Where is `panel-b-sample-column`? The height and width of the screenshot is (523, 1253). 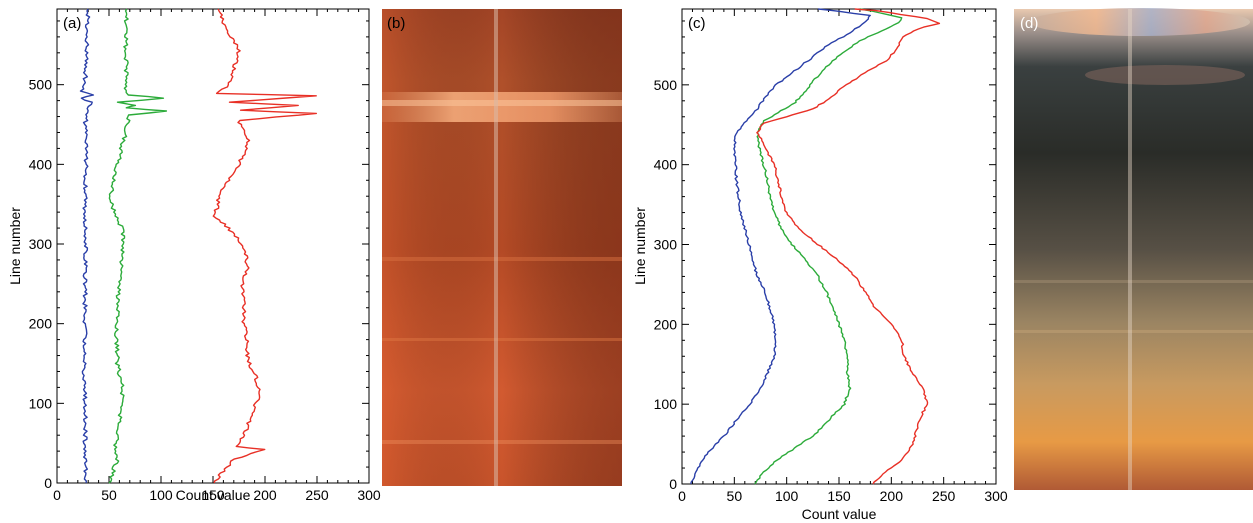 panel-b-sample-column is located at coordinates (496, 247).